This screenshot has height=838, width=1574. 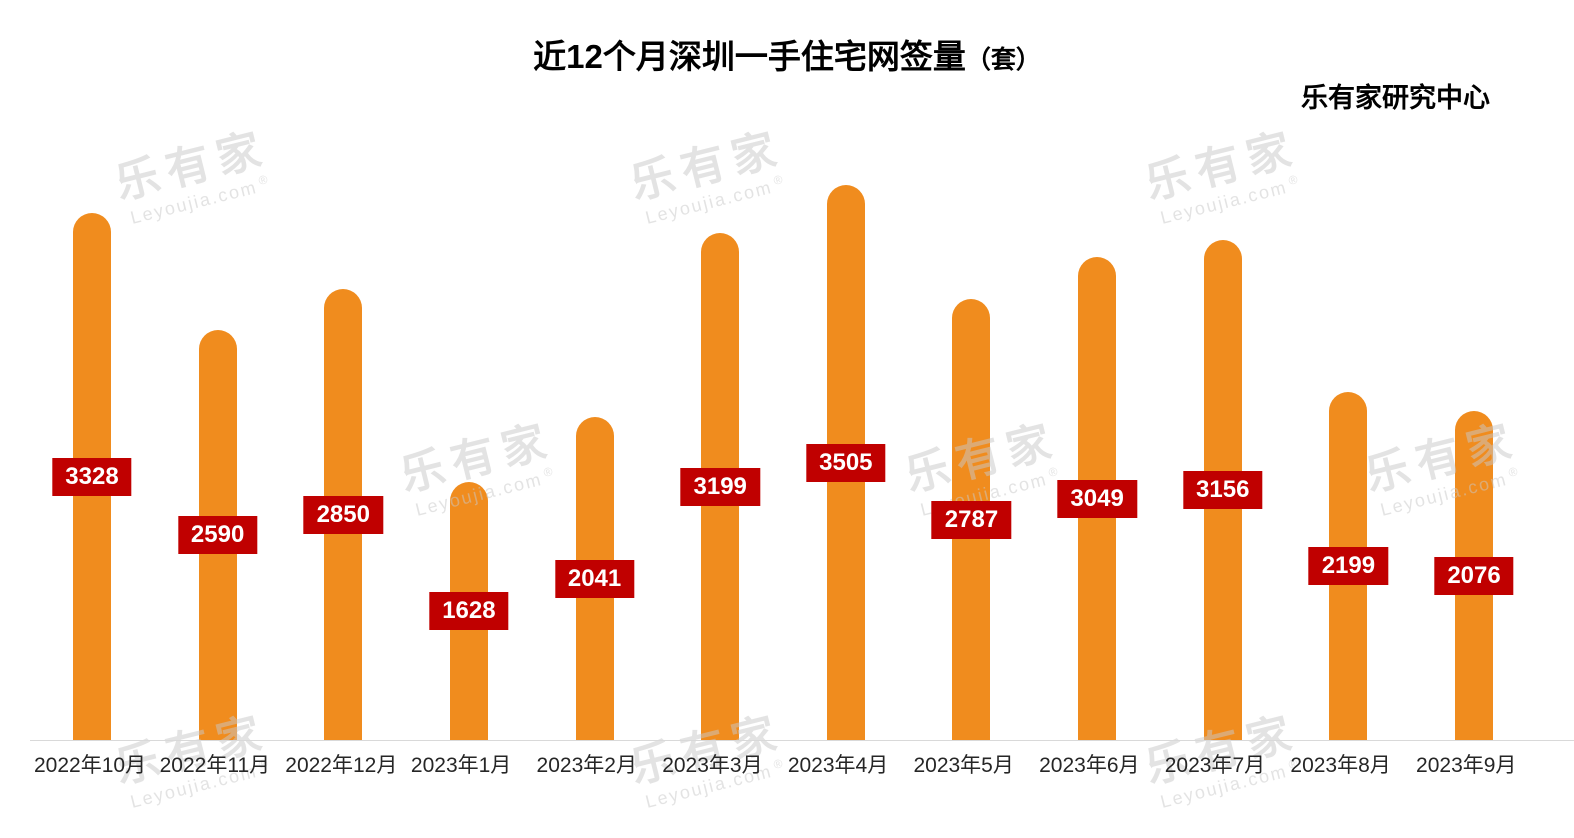 What do you see at coordinates (1474, 575) in the screenshot?
I see `bar-value-label: 2076` at bounding box center [1474, 575].